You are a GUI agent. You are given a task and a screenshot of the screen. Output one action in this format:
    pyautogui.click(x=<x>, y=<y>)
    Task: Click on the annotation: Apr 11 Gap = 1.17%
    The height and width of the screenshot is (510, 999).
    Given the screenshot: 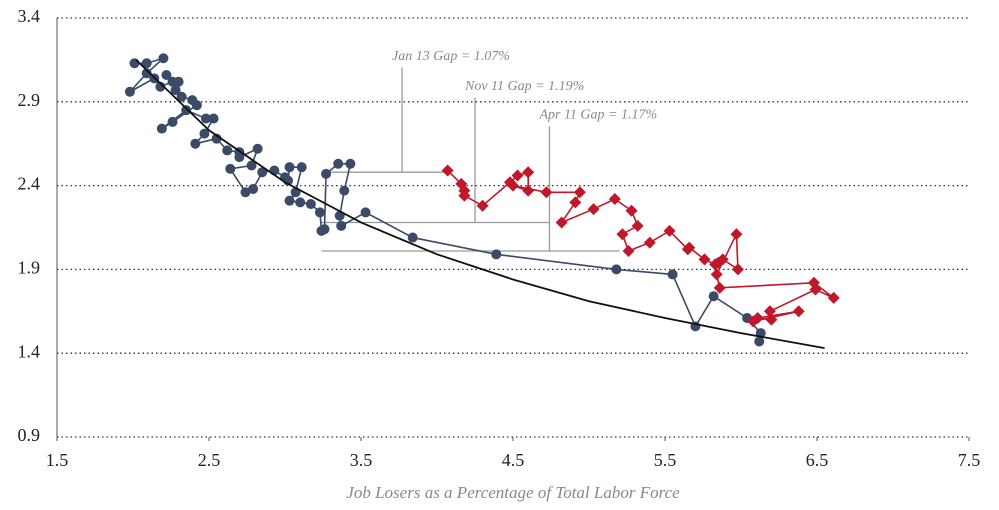 What is the action you would take?
    pyautogui.click(x=597, y=114)
    